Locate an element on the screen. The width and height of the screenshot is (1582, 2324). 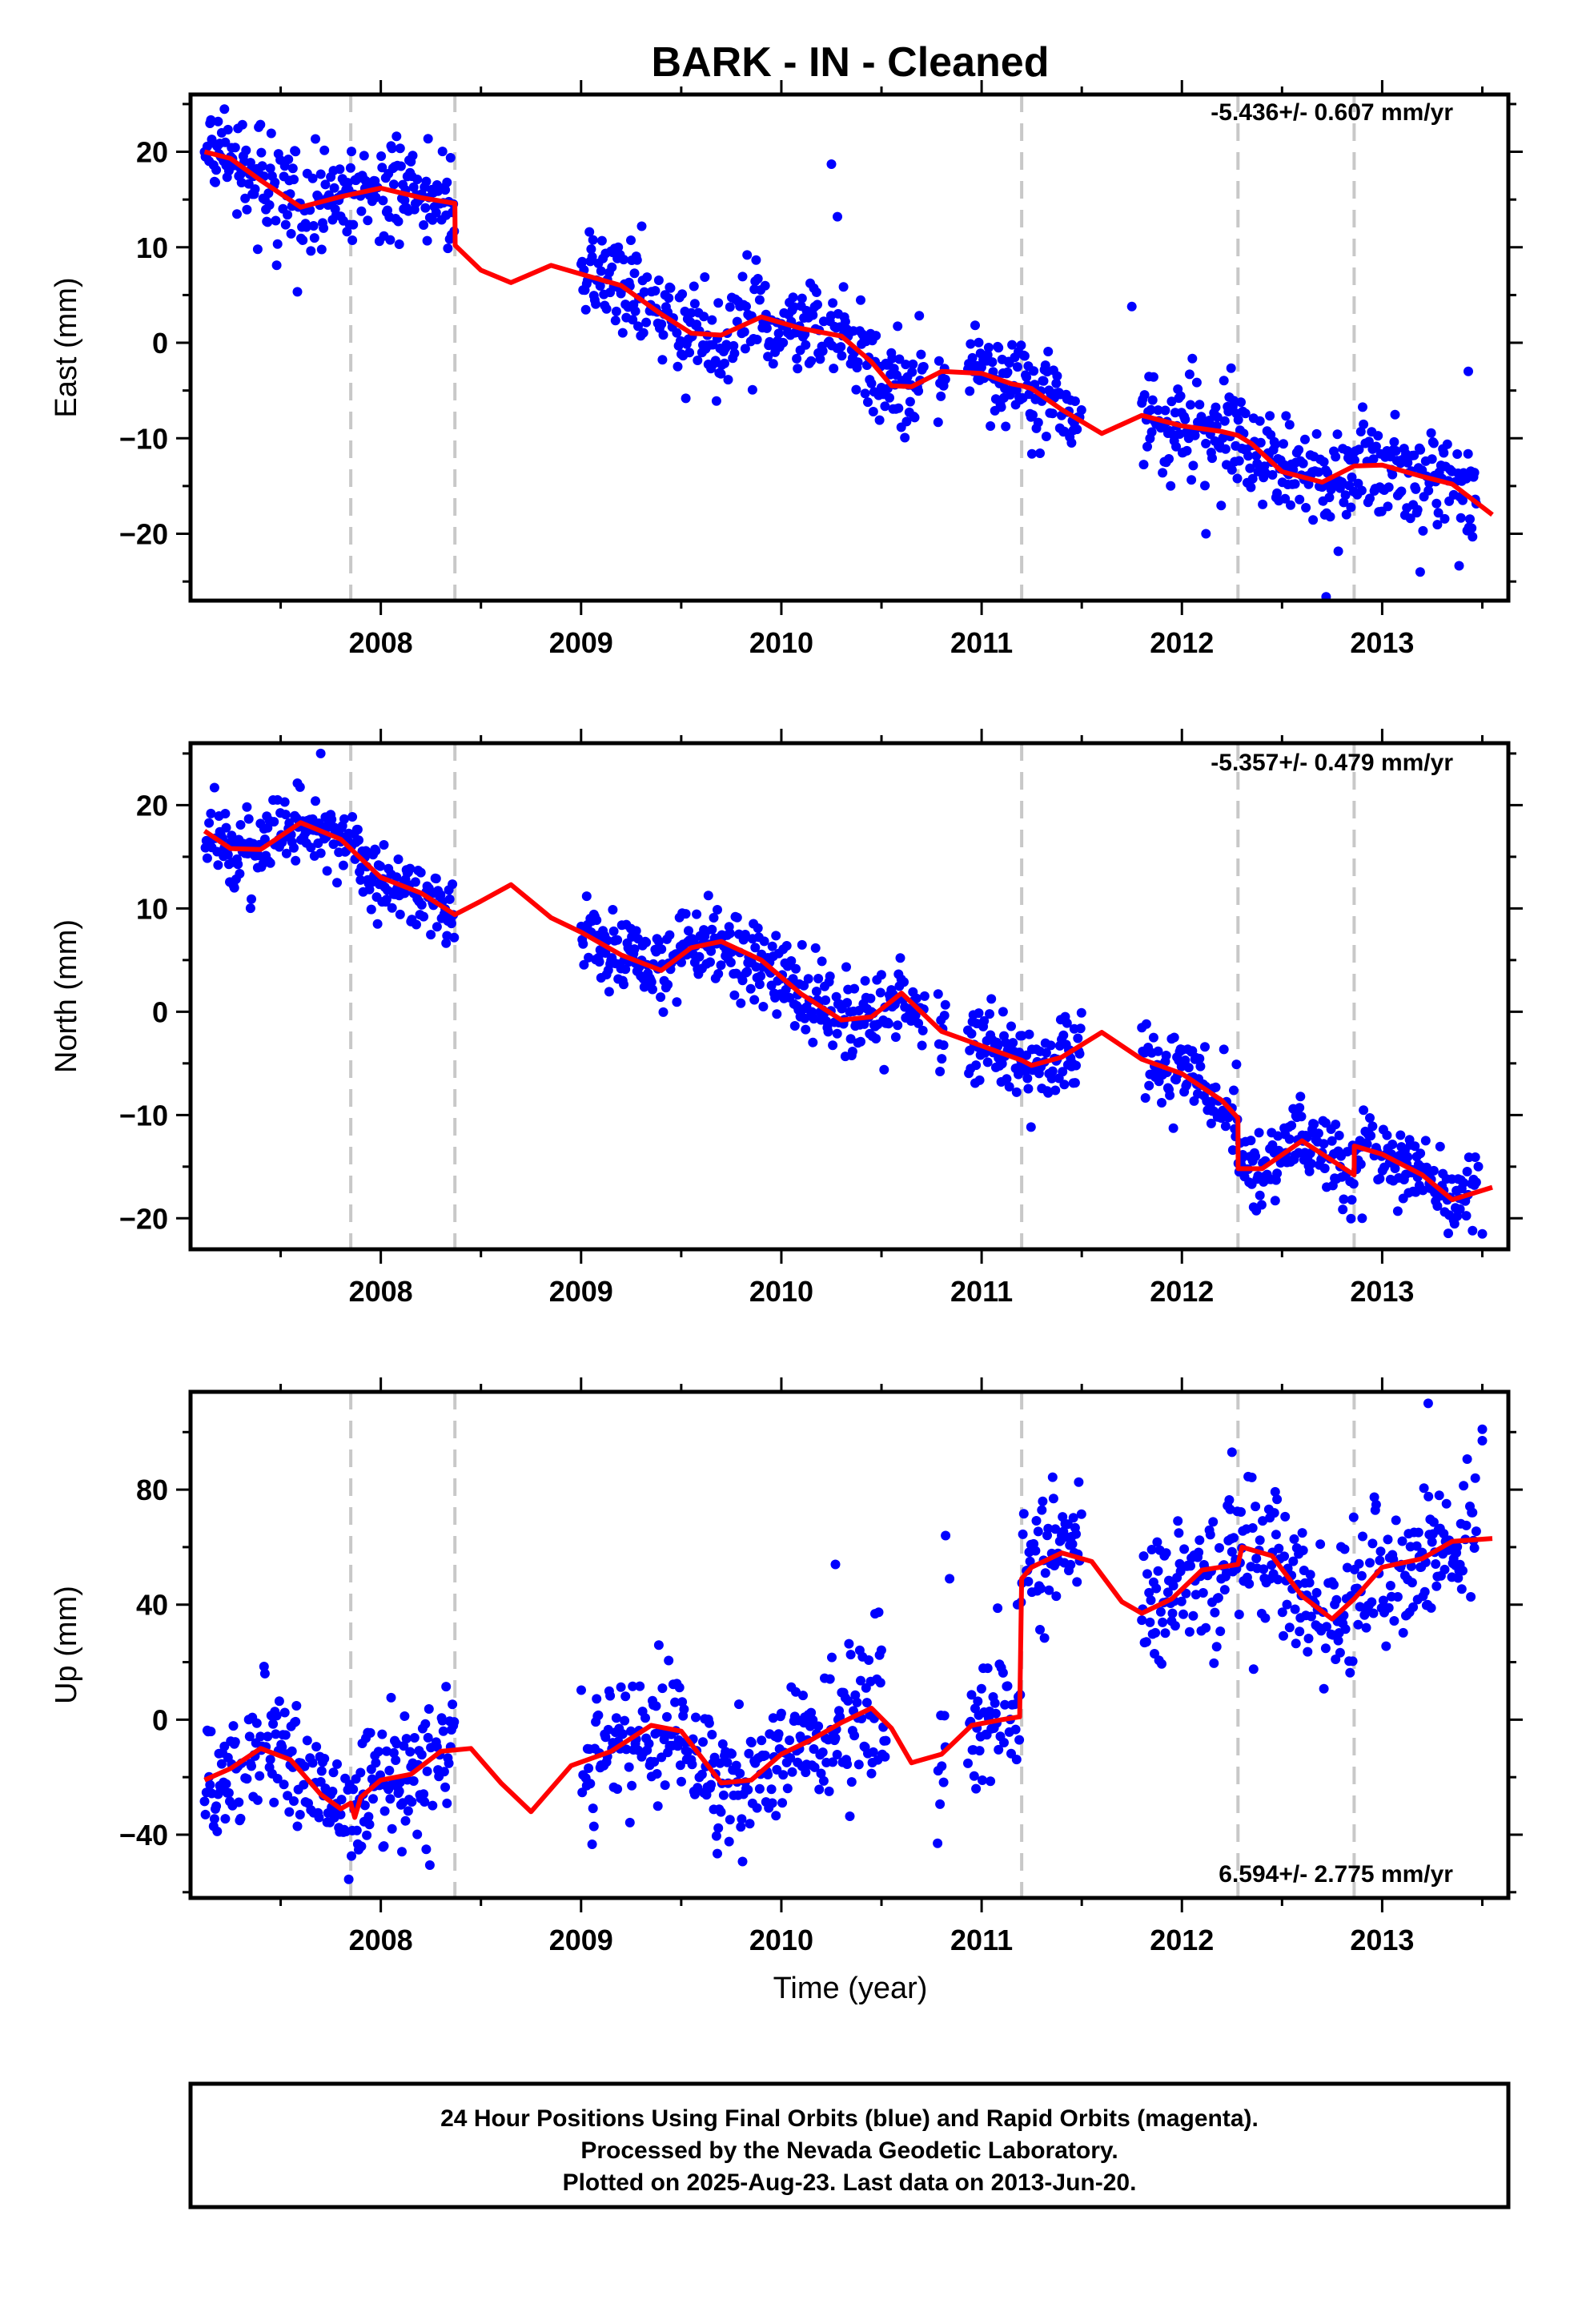
y-tick-label: 20 is located at coordinates (152, 152).